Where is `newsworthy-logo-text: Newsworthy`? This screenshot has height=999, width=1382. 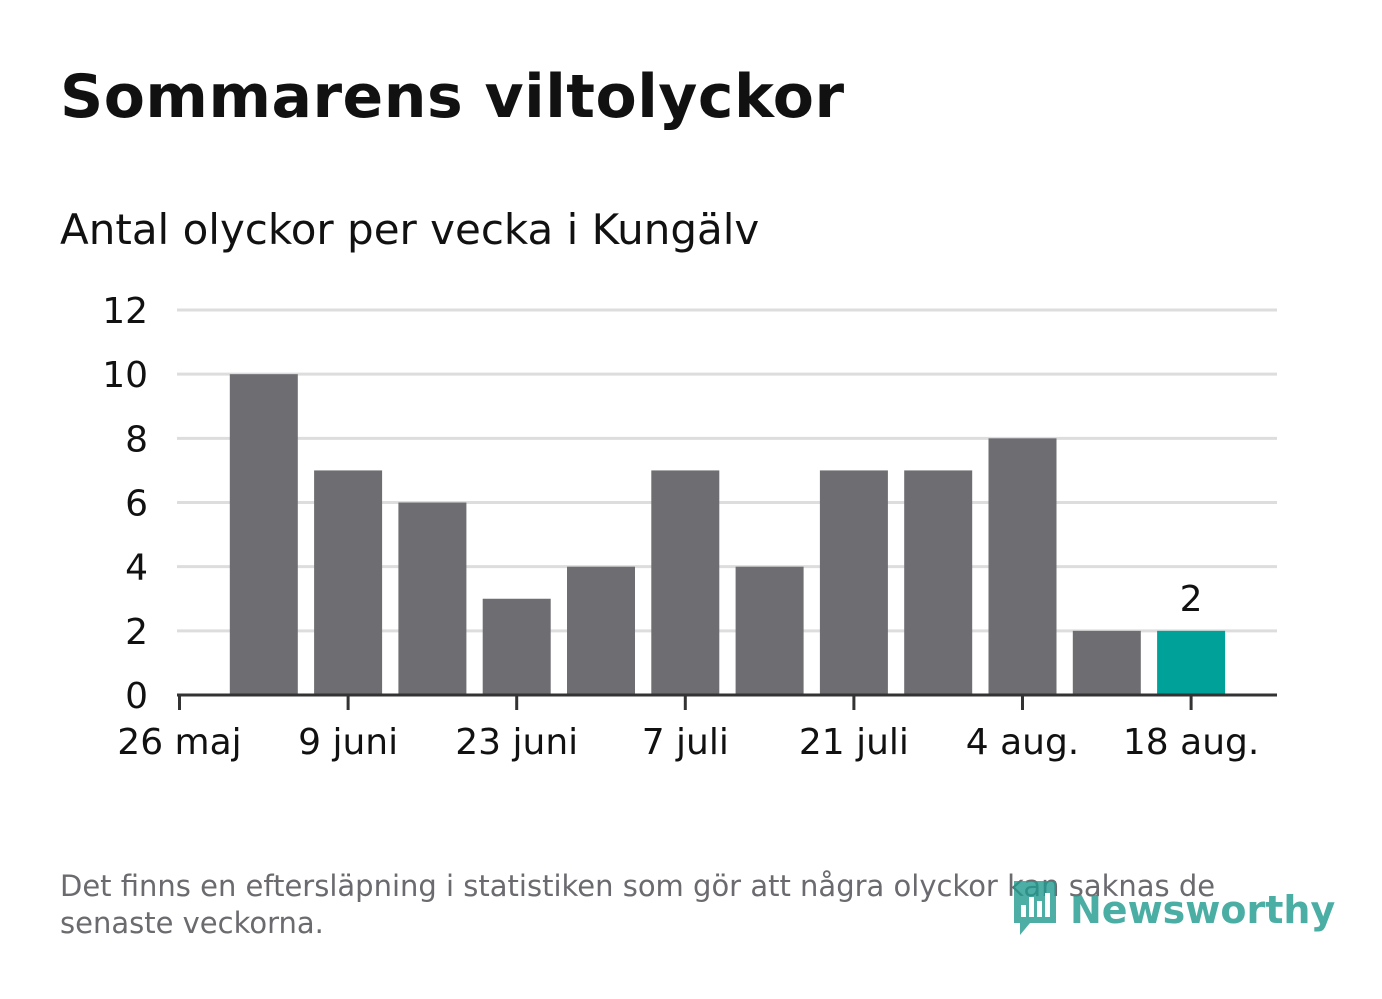
newsworthy-logo-text: Newsworthy is located at coordinates (1203, 910).